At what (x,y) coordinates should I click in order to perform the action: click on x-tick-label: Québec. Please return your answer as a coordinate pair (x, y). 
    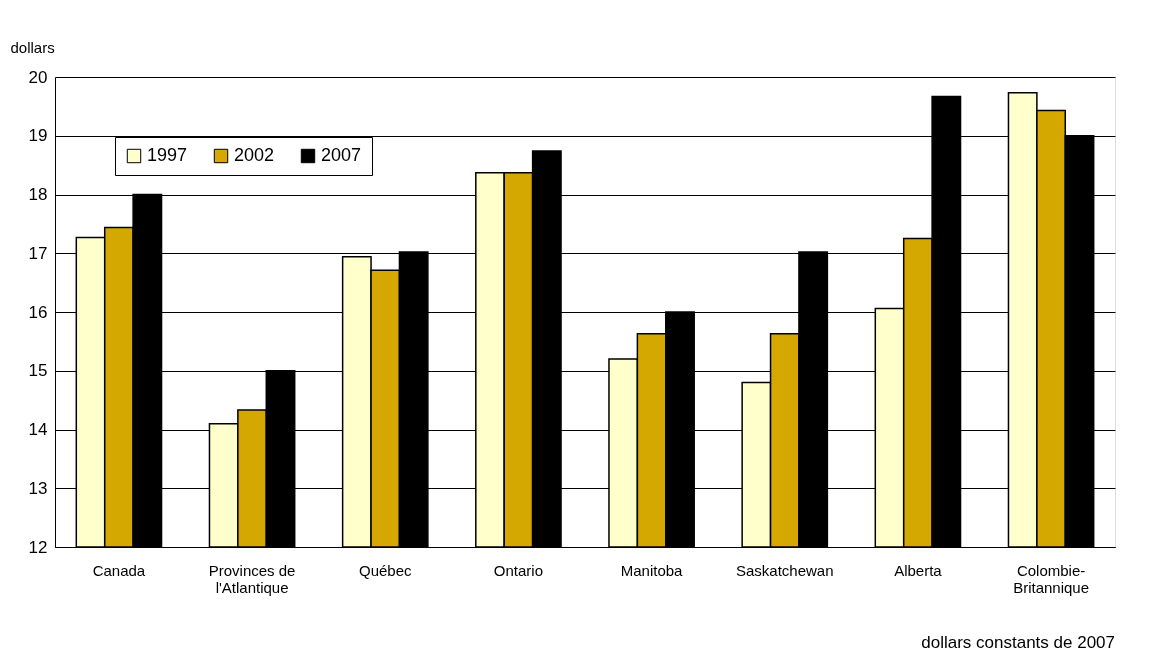
    Looking at the image, I should click on (385, 570).